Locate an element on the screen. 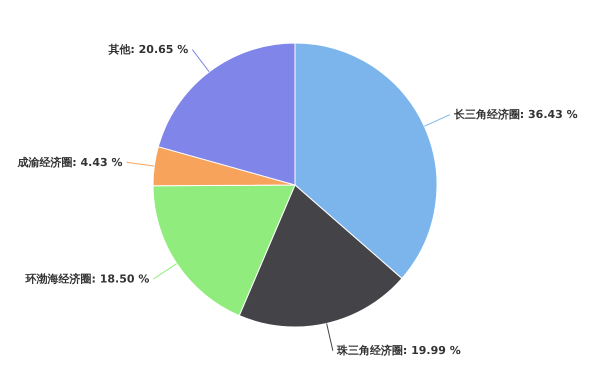 The height and width of the screenshot is (381, 589). slice-label: 环渤海经济圈: 18.50 % is located at coordinates (87, 279).